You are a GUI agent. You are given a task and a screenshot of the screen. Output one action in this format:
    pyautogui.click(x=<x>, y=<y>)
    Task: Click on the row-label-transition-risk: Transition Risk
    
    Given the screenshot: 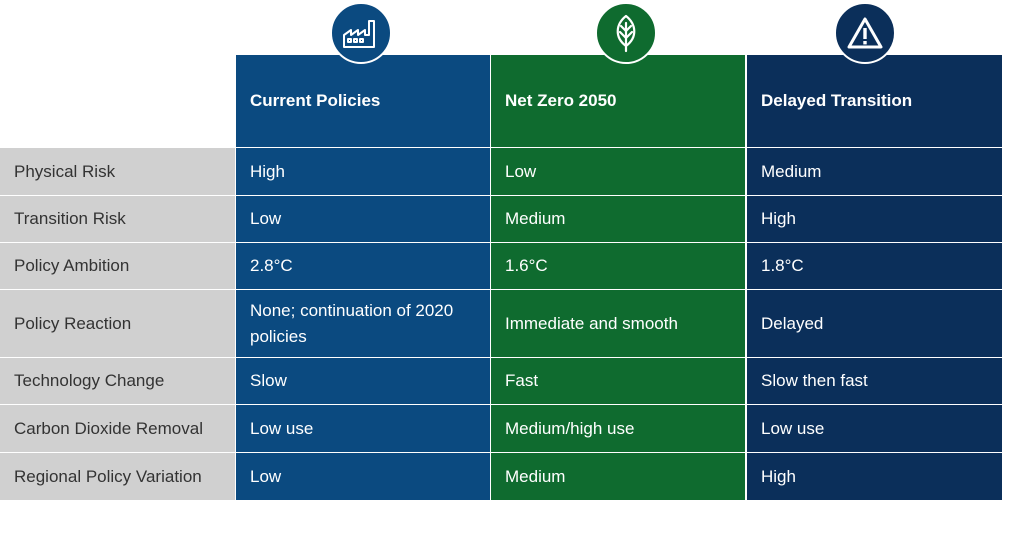 What is the action you would take?
    pyautogui.click(x=117, y=219)
    